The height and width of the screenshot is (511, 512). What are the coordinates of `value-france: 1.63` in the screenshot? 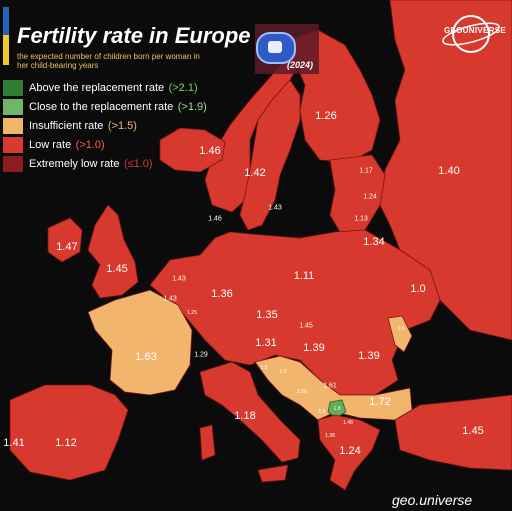 It's located at (146, 357).